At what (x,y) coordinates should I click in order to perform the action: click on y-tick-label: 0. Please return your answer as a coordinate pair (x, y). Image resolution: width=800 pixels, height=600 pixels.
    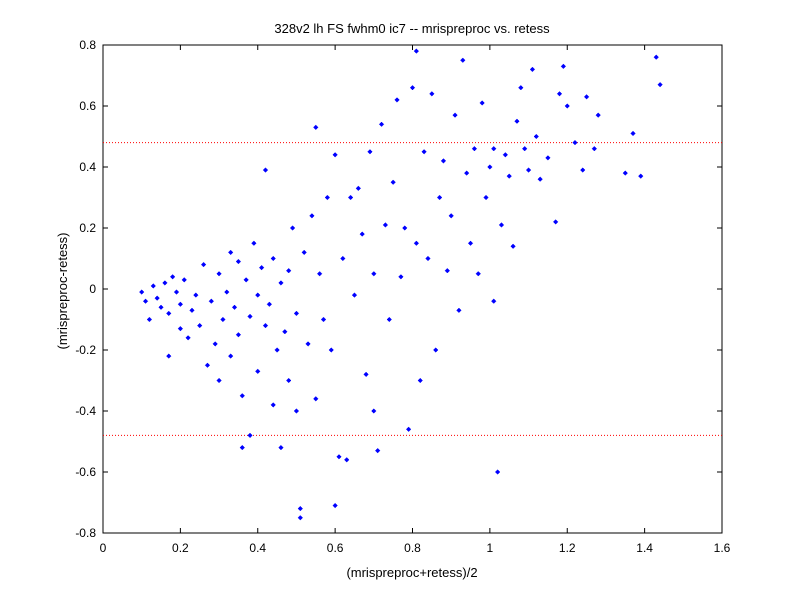
    Looking at the image, I should click on (92, 289).